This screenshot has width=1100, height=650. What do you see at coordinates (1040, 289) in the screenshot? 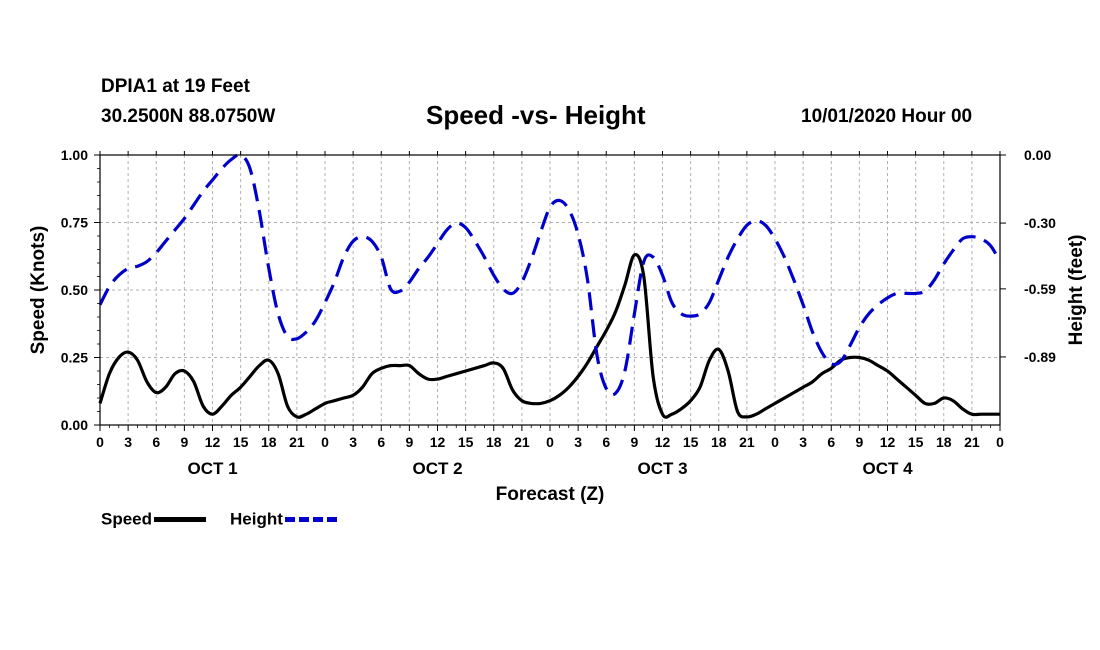
I see `y-tick-label-right: -0.59` at bounding box center [1040, 289].